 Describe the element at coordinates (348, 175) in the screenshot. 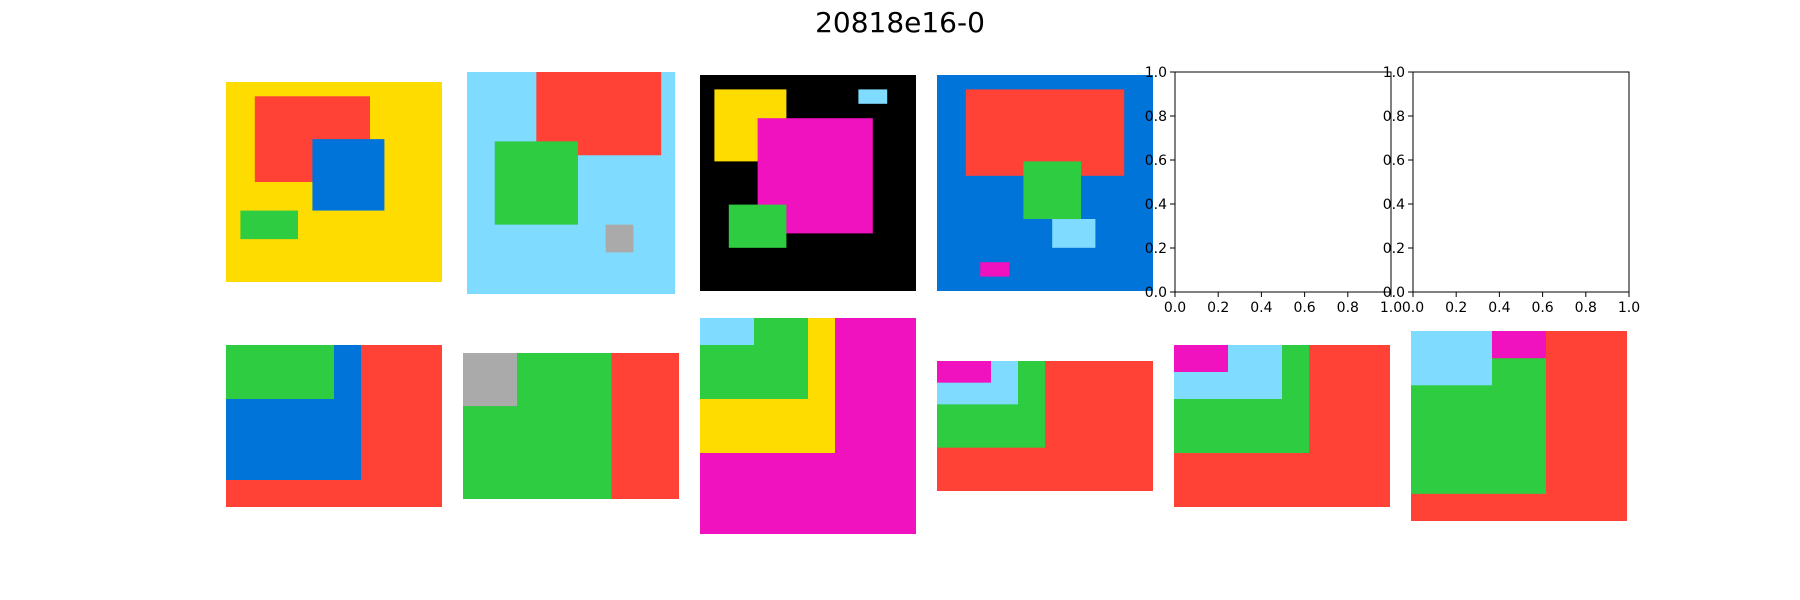

I see `grid-block-blue` at that location.